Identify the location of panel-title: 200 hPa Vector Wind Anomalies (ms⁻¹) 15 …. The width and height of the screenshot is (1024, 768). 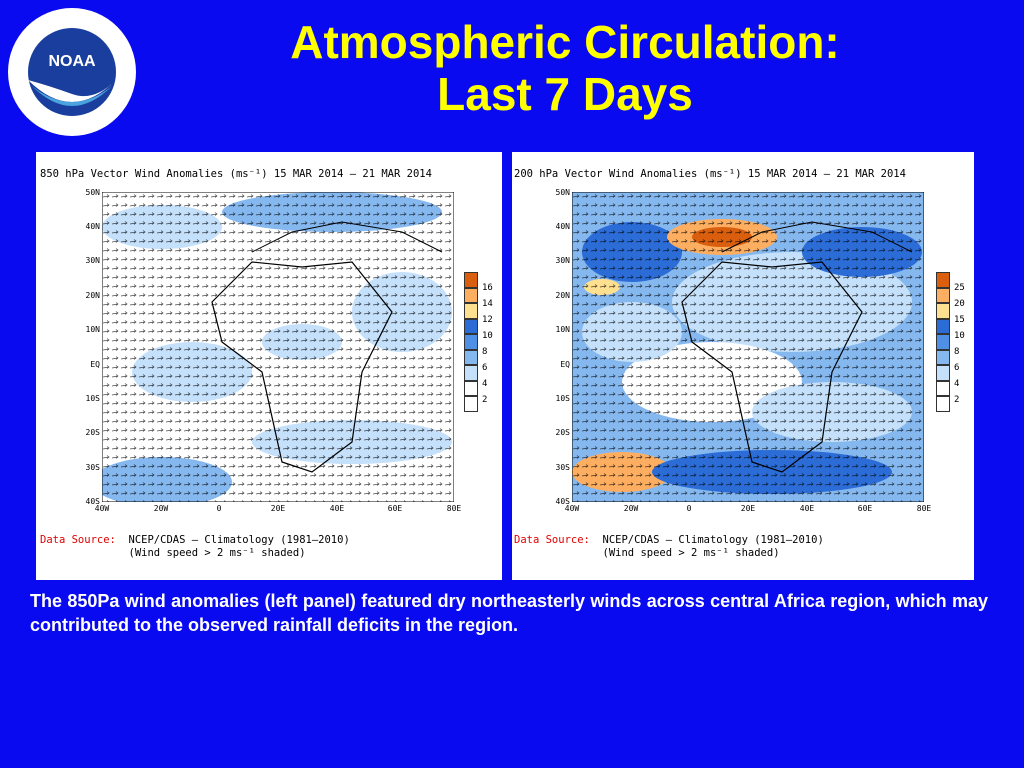
(710, 174).